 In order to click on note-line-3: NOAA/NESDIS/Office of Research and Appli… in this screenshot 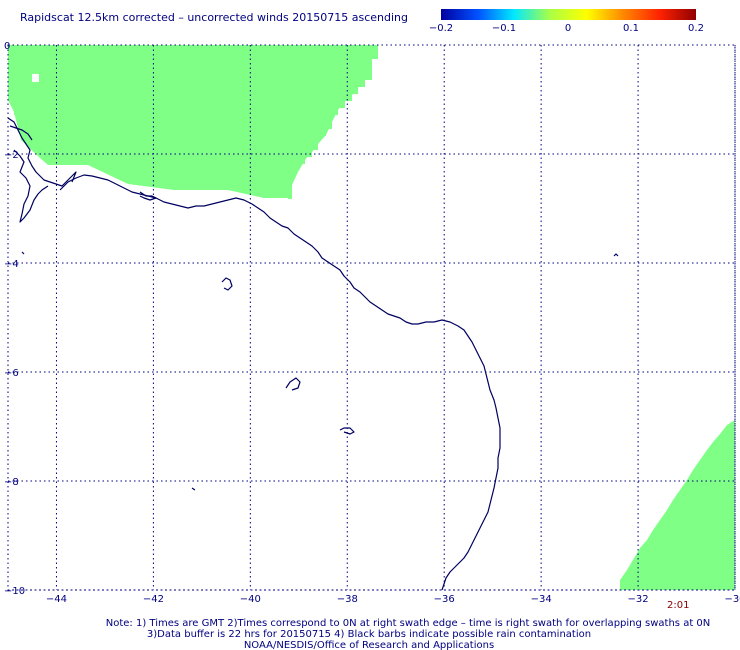, I will do `click(369, 645)`.